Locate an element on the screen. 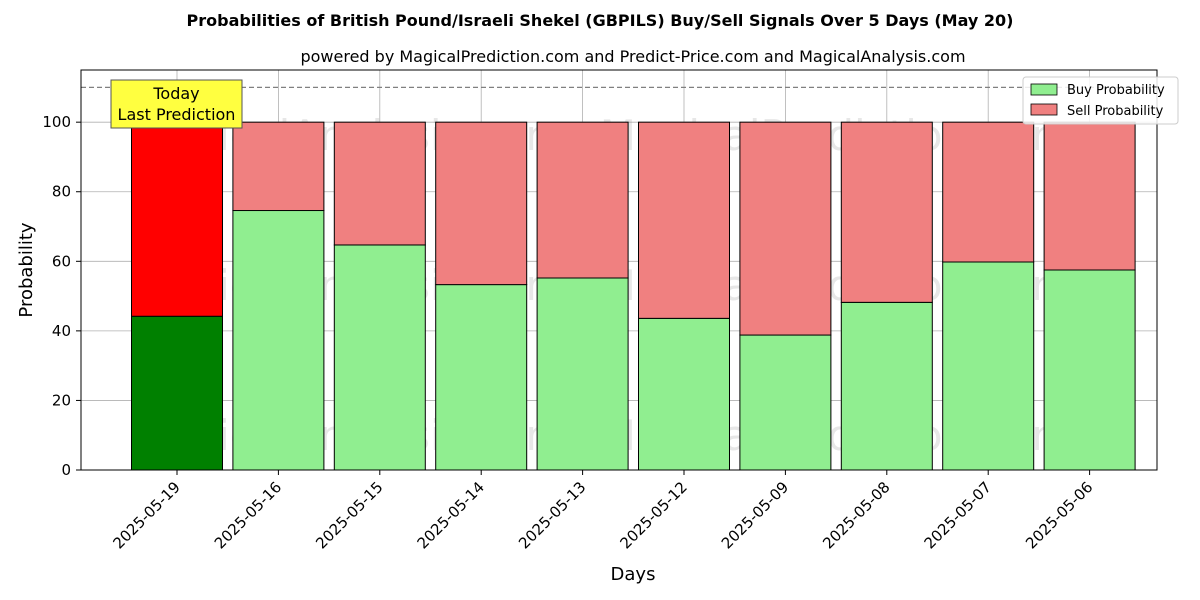 Image resolution: width=1200 pixels, height=600 pixels. x-tick-label: 2025-05-09 is located at coordinates (755, 515).